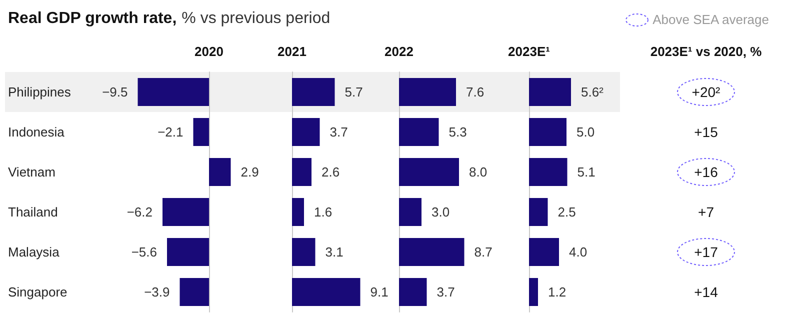 Image resolution: width=787 pixels, height=326 pixels. What do you see at coordinates (32, 172) in the screenshot?
I see `y-tick-label: Vietnam` at bounding box center [32, 172].